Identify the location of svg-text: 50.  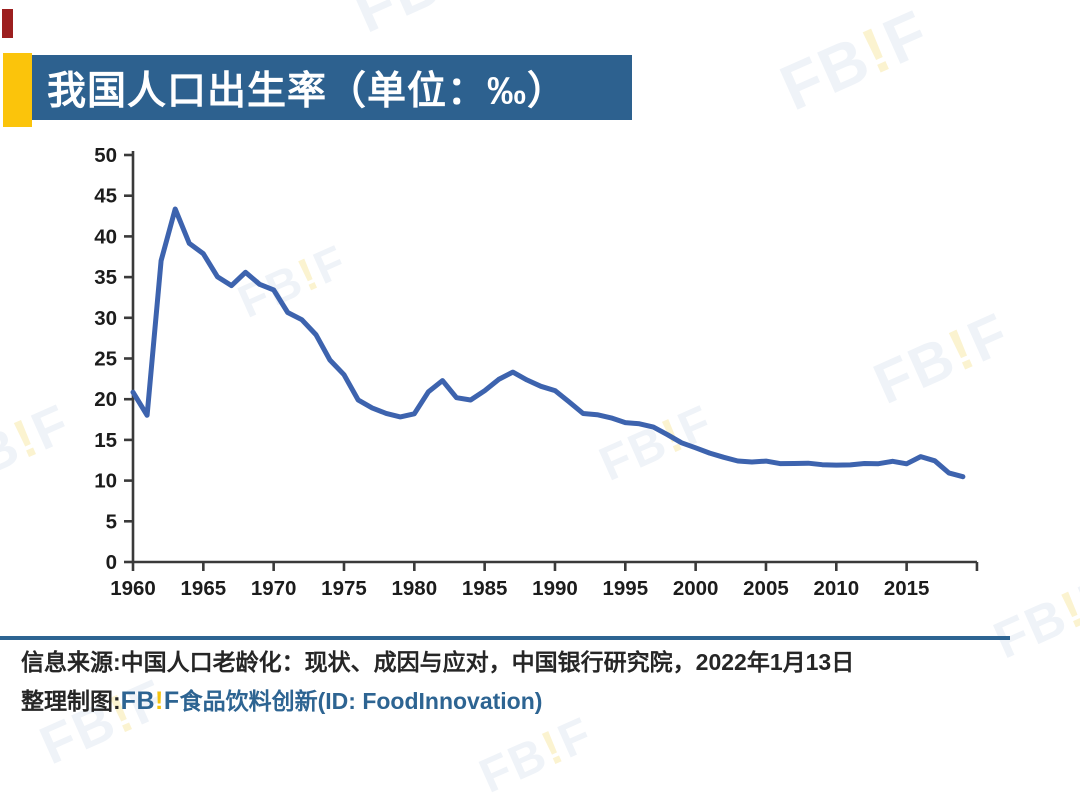
(105, 155).